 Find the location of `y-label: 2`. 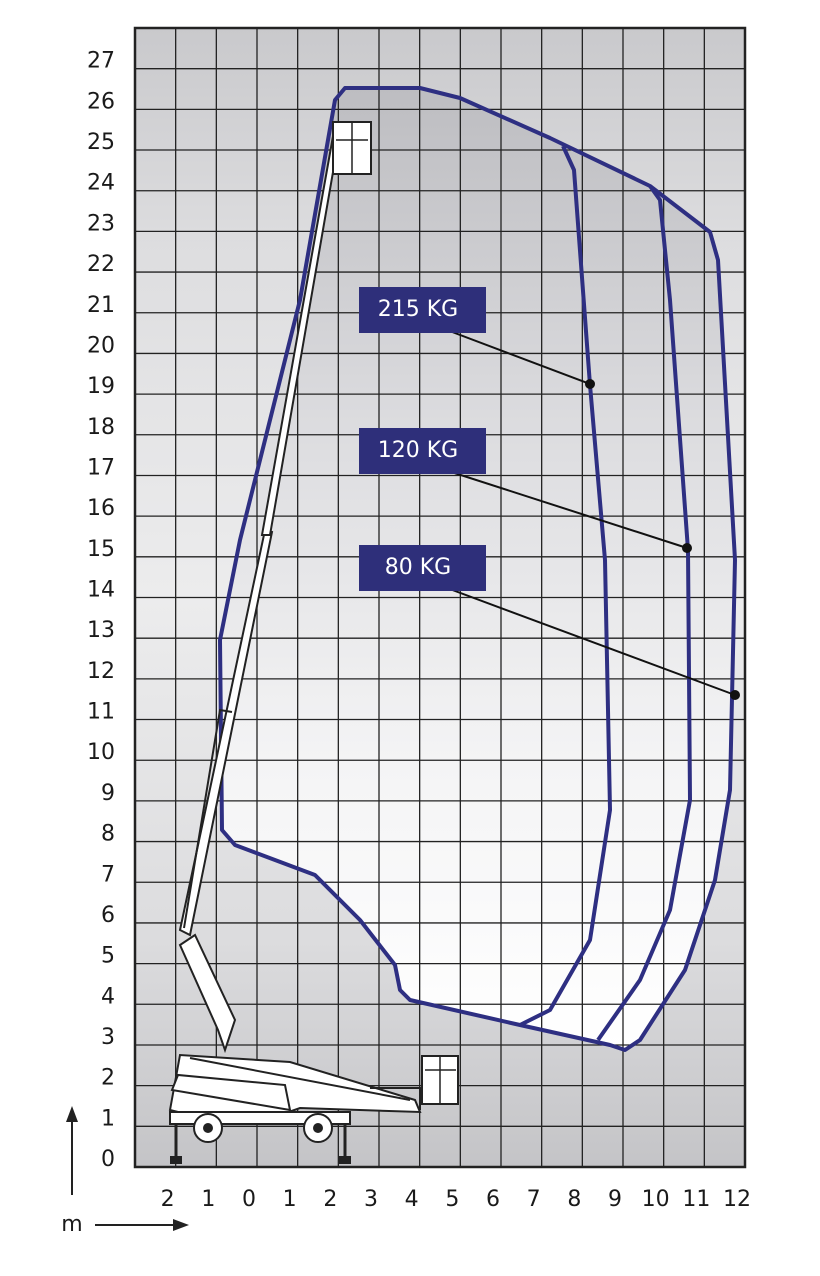

y-label: 2 is located at coordinates (108, 1078).